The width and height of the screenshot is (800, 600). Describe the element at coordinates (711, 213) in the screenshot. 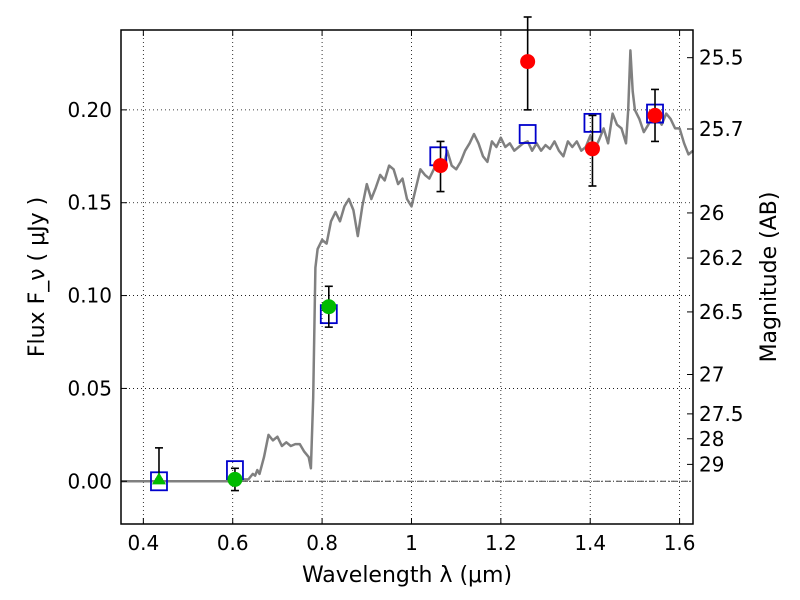

I see `y2-tick-label: 26` at that location.